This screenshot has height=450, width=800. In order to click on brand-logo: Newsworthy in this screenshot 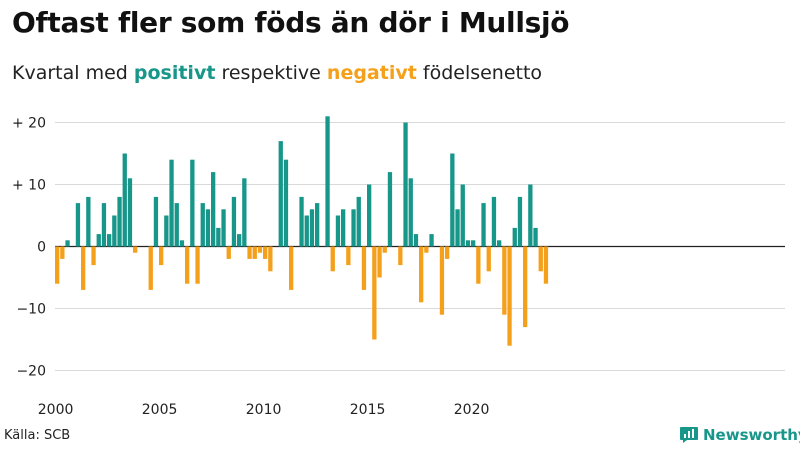, I will do `click(739, 435)`.